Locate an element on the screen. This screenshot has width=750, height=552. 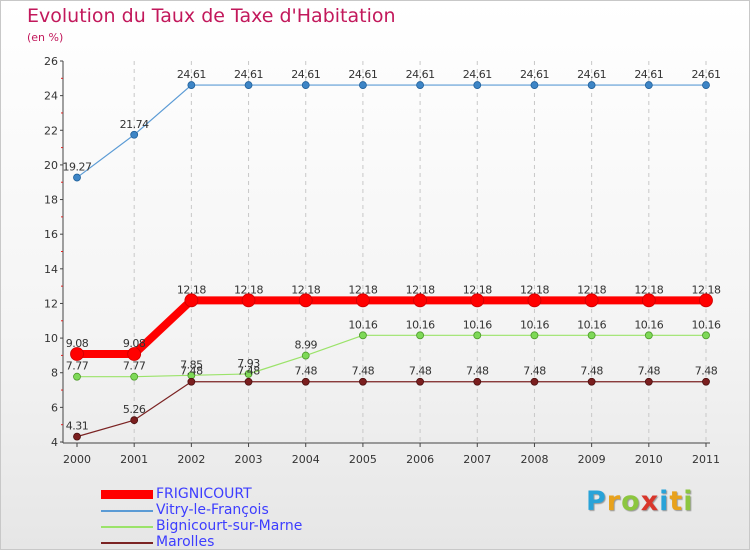
data-label-bignicourt-sur-marne: 7.85 is located at coordinates (191, 364).